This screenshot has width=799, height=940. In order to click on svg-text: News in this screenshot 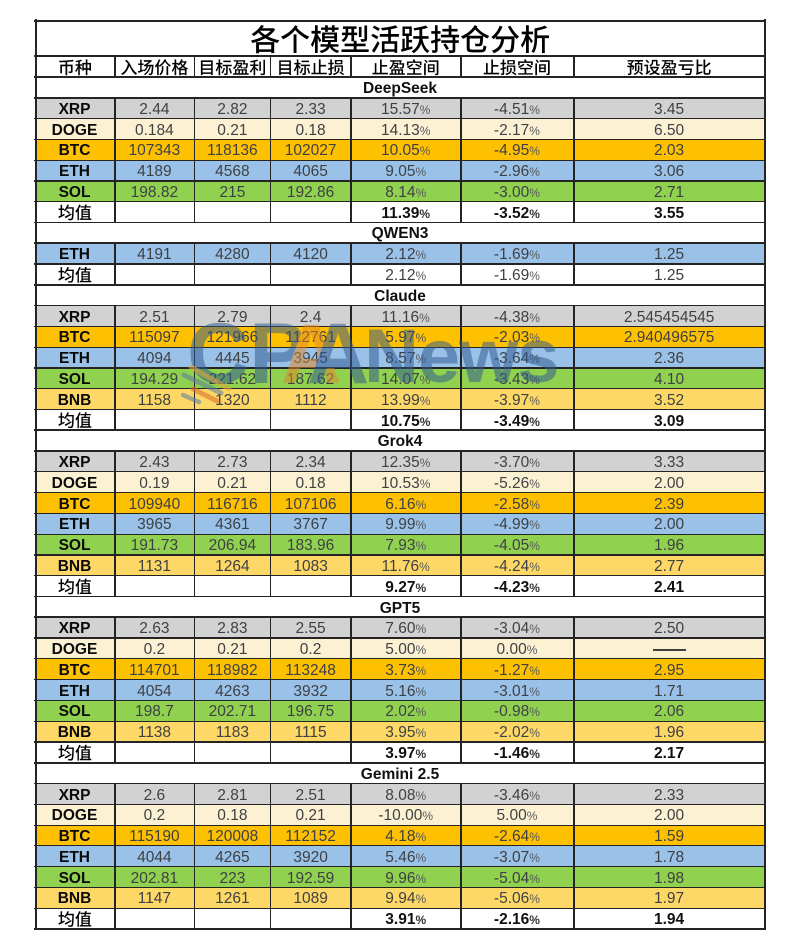, I will do `click(461, 356)`.